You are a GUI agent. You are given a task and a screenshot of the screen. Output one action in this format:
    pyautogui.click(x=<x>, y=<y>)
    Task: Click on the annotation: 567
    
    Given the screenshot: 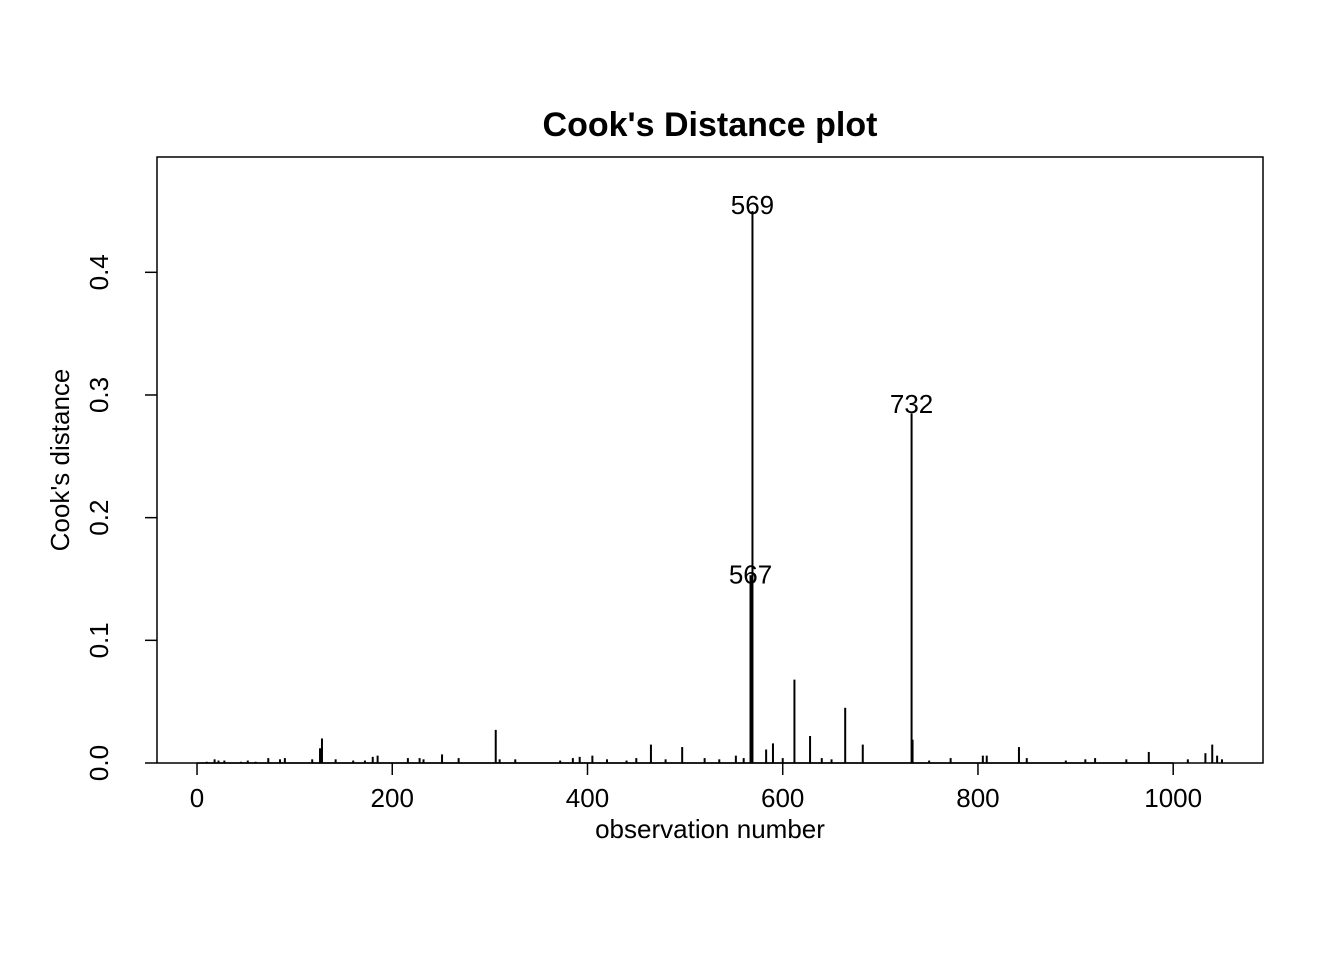 What is the action you would take?
    pyautogui.click(x=750, y=574)
    